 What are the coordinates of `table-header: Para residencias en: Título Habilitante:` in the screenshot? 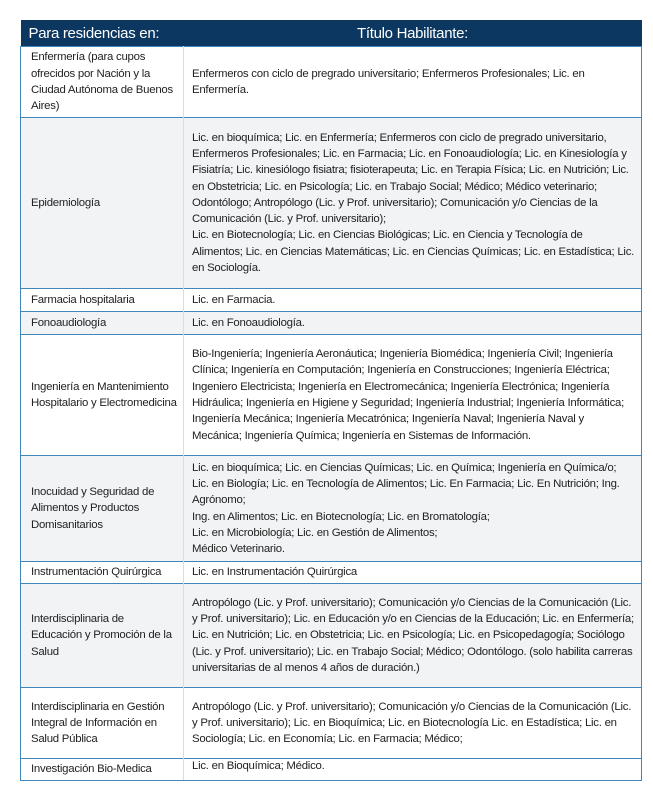 It's located at (331, 33).